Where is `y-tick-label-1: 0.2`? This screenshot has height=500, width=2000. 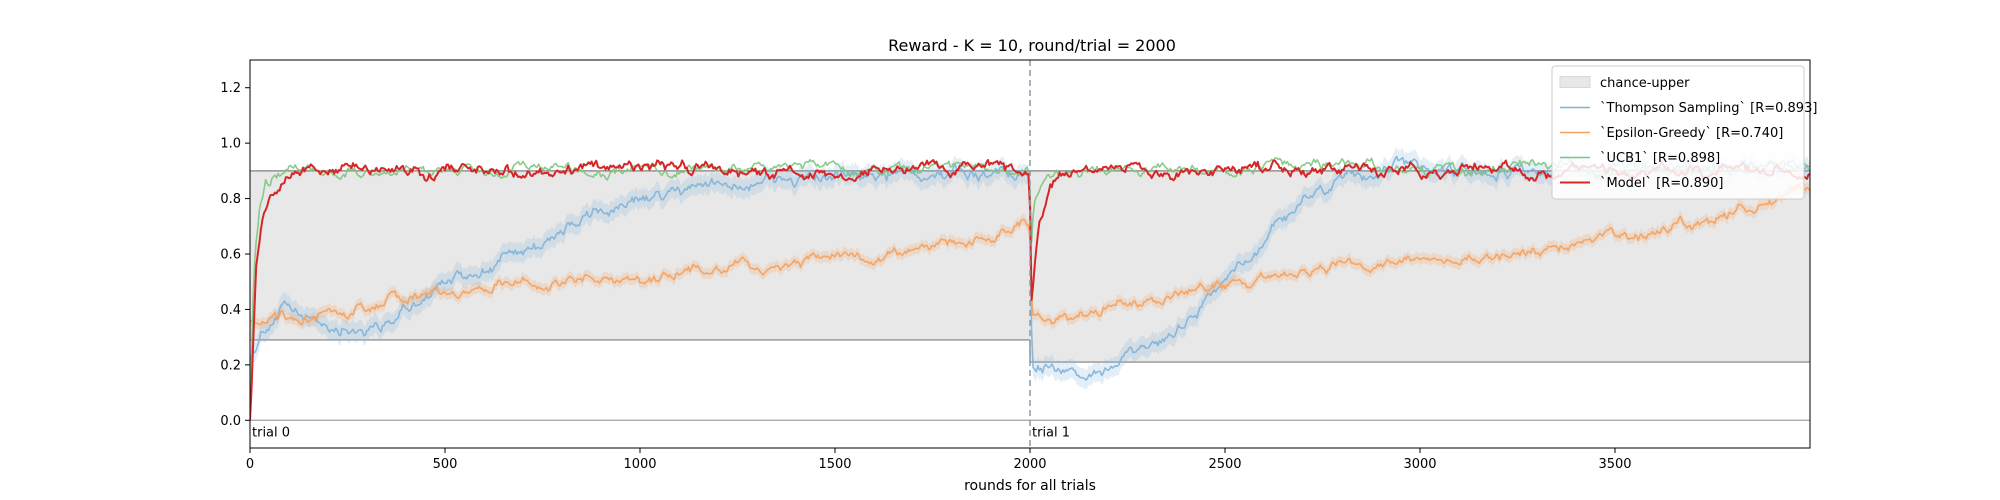
y-tick-label-1: 0.2 is located at coordinates (230, 365).